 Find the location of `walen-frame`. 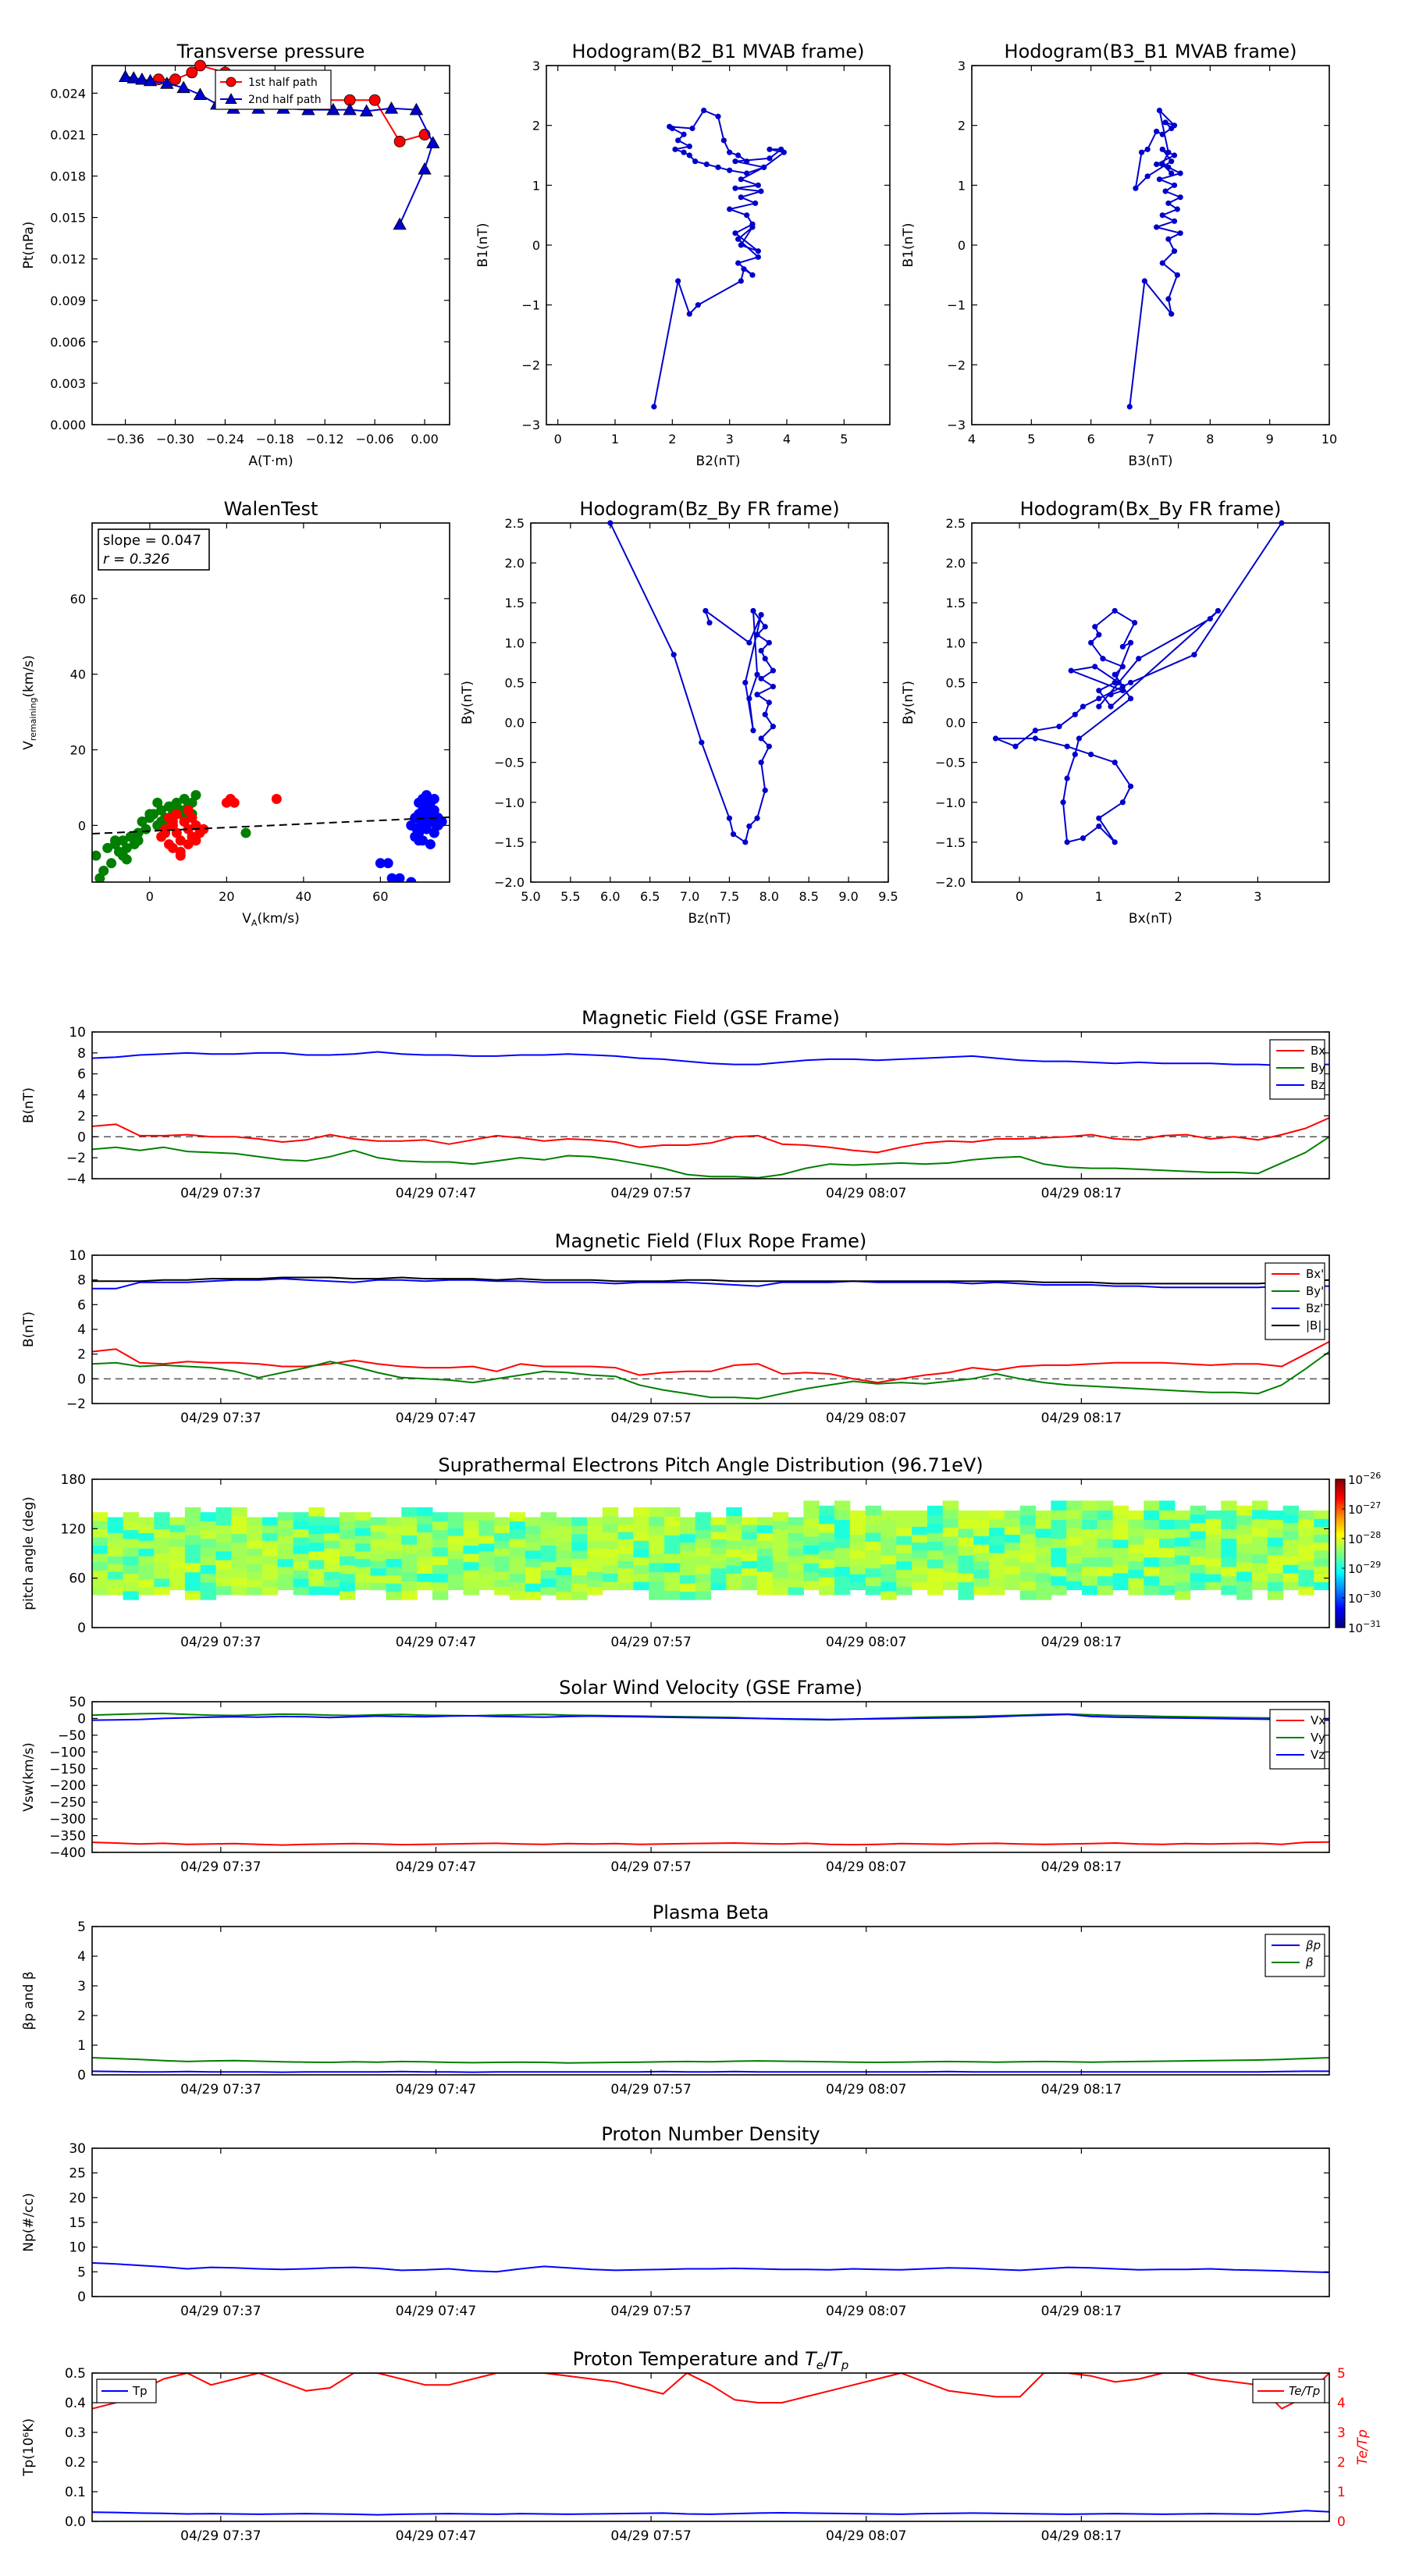

walen-frame is located at coordinates (270, 702).